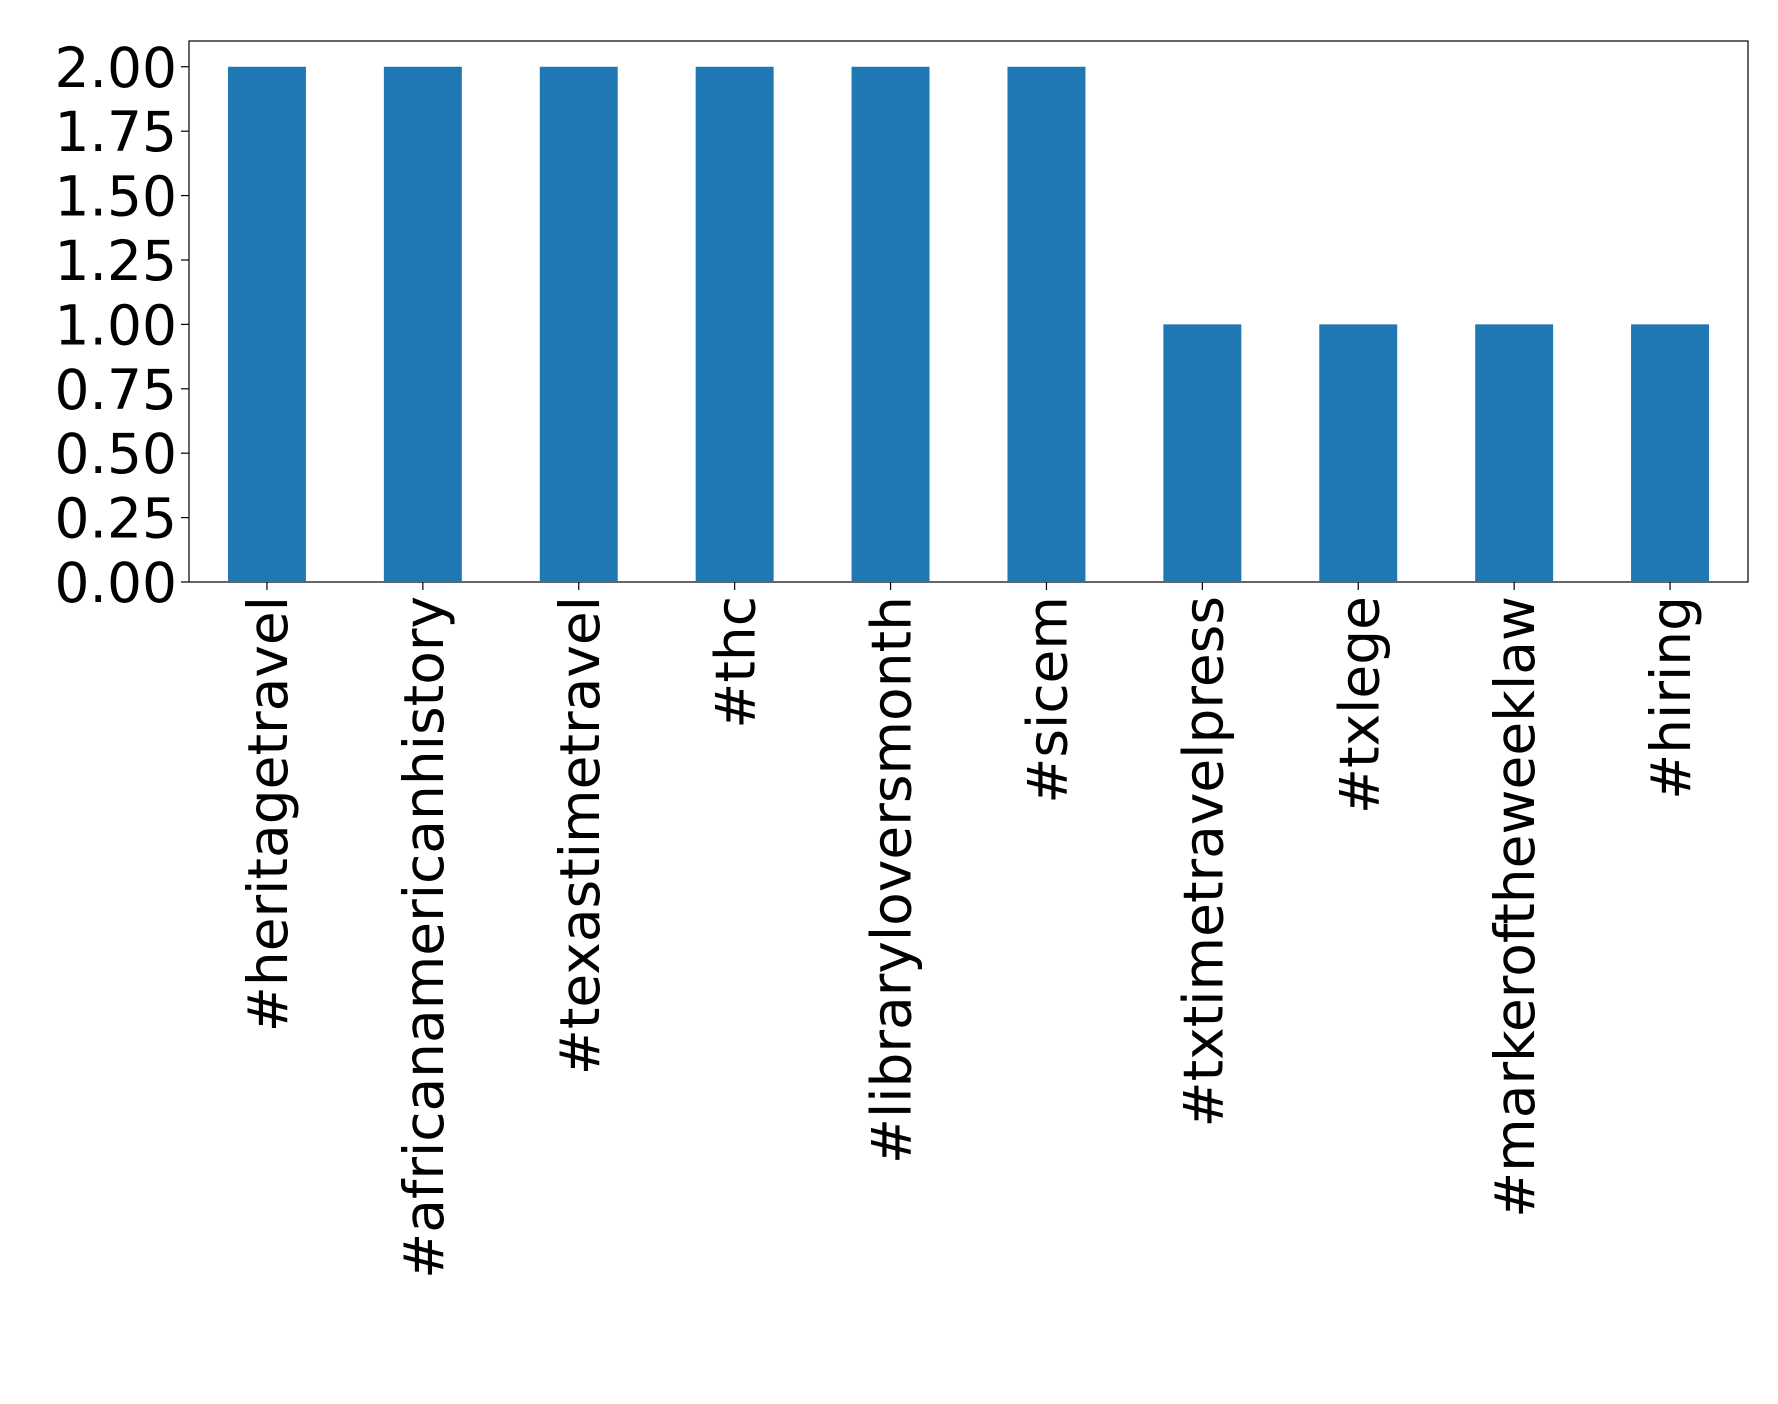  What do you see at coordinates (1671, 698) in the screenshot?
I see `x-tick-label: #hiring` at bounding box center [1671, 698].